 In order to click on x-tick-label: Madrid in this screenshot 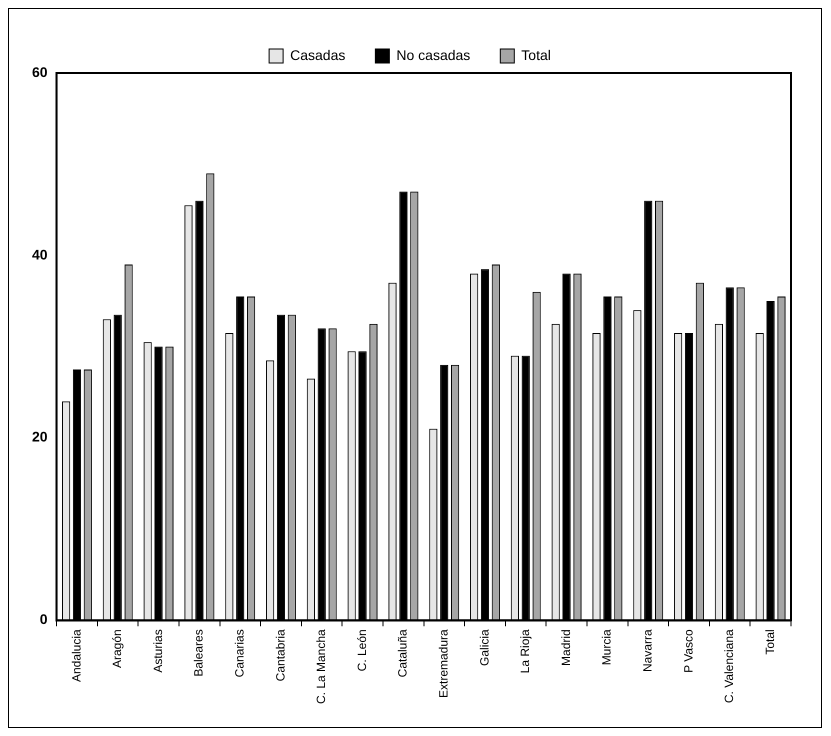, I will do `click(565, 647)`.